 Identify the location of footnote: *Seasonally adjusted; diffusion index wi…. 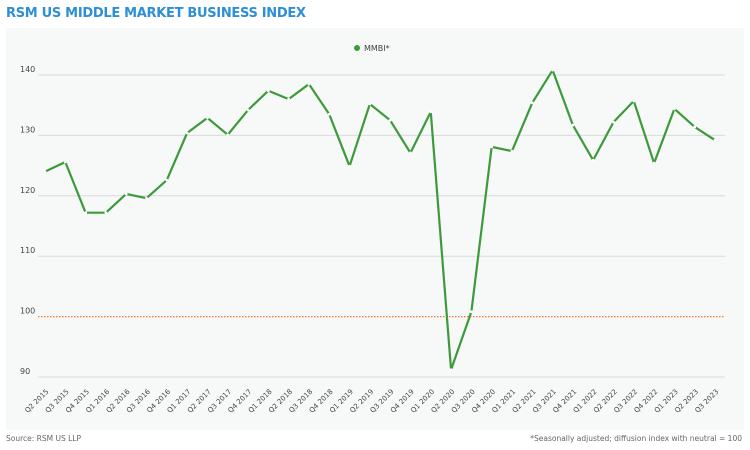
(636, 438).